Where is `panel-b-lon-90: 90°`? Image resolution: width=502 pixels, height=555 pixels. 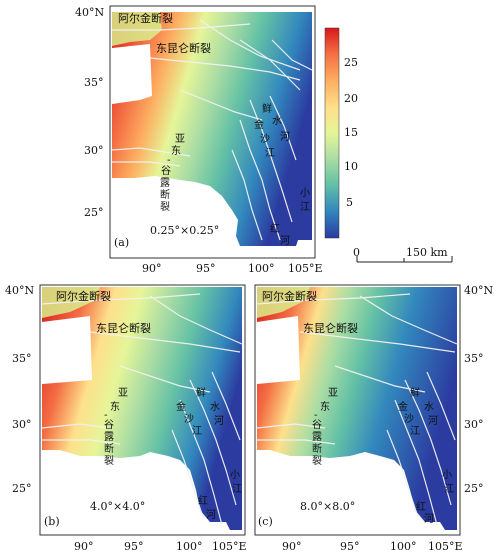 panel-b-lon-90: 90° is located at coordinates (84, 546).